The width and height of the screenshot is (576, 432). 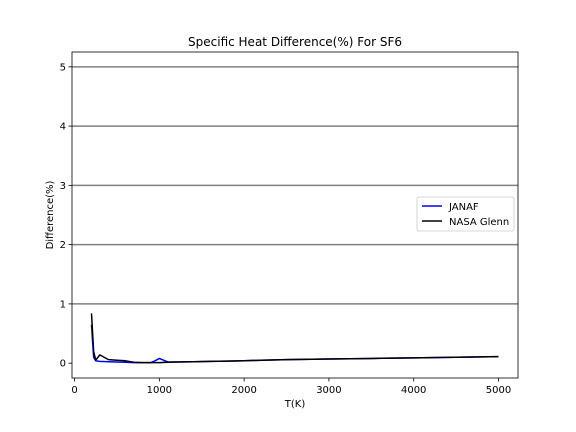 What do you see at coordinates (479, 222) in the screenshot?
I see `legend-label-nasa-glenn: NASA Glenn` at bounding box center [479, 222].